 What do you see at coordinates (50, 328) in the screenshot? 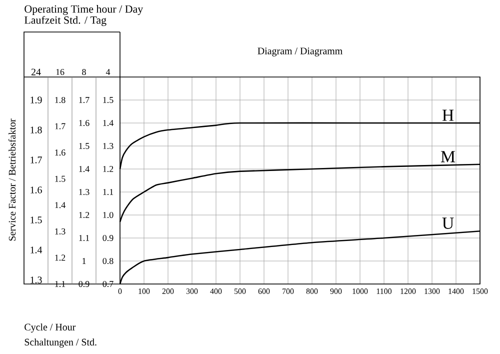
I see `x-axis-title: Cycle / Hour` at bounding box center [50, 328].